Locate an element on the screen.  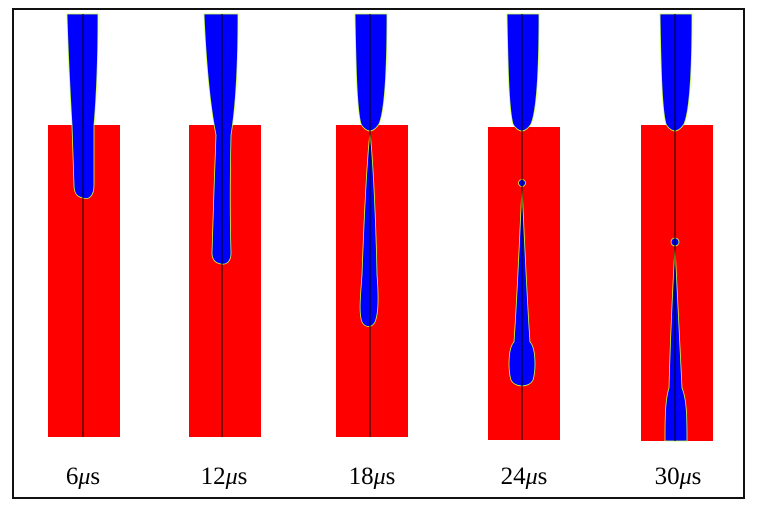
time-label-5: 30μs is located at coordinates (678, 476).